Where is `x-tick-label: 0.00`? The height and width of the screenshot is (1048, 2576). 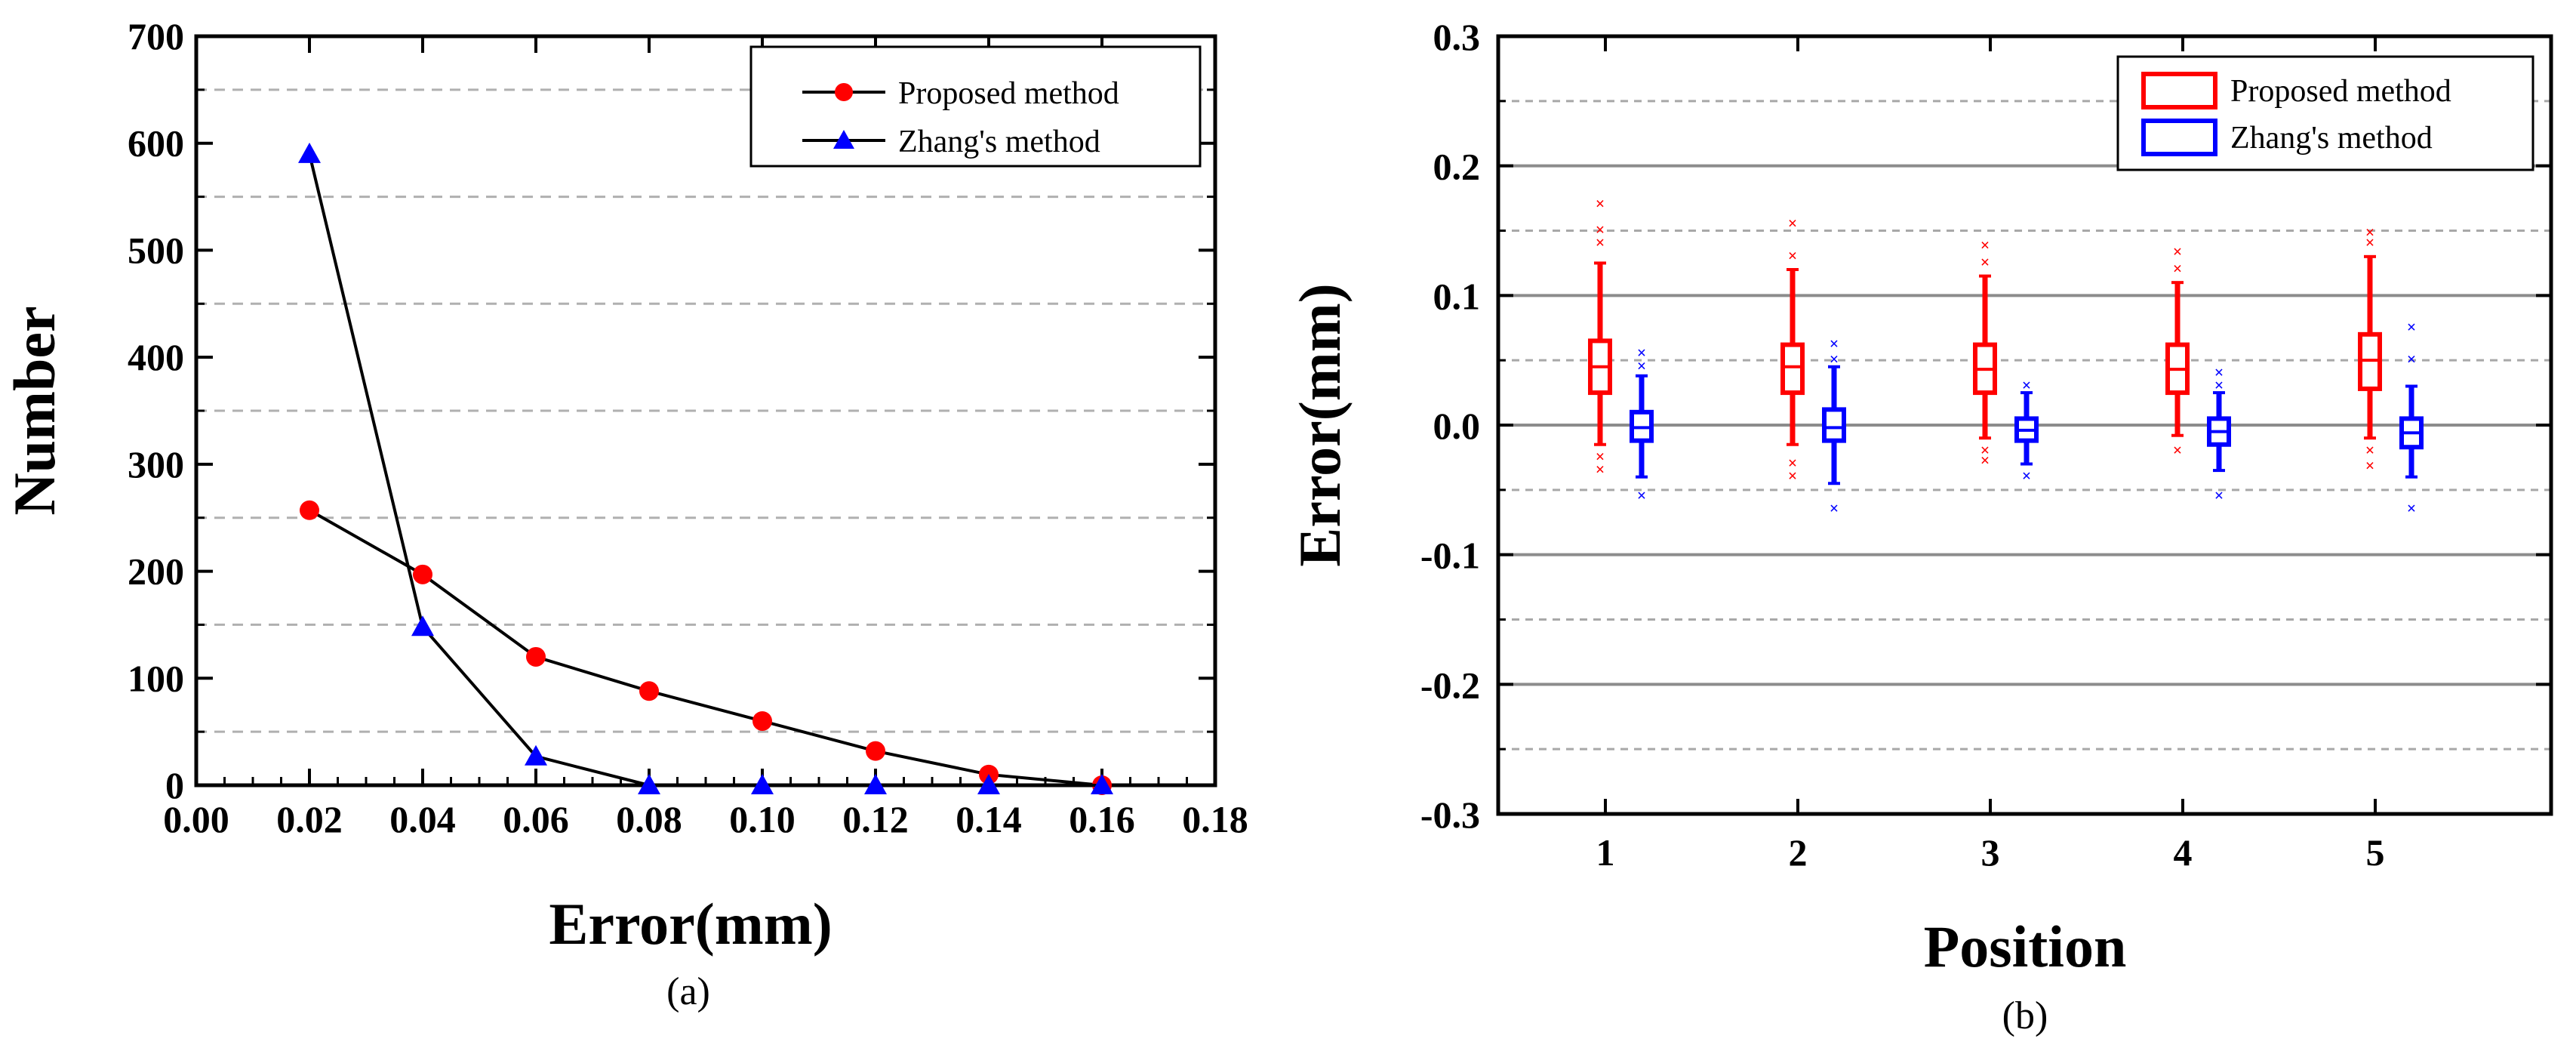
x-tick-label: 0.00 is located at coordinates (196, 819).